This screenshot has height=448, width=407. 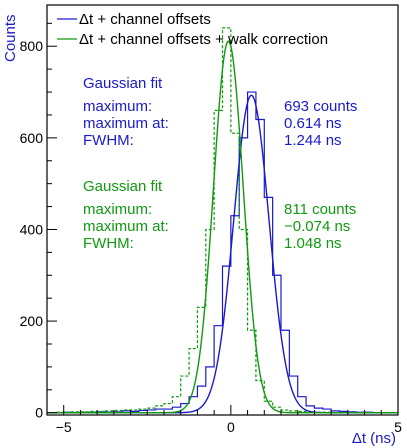 I want to click on annotation-value: 1.244 ns, so click(x=313, y=140).